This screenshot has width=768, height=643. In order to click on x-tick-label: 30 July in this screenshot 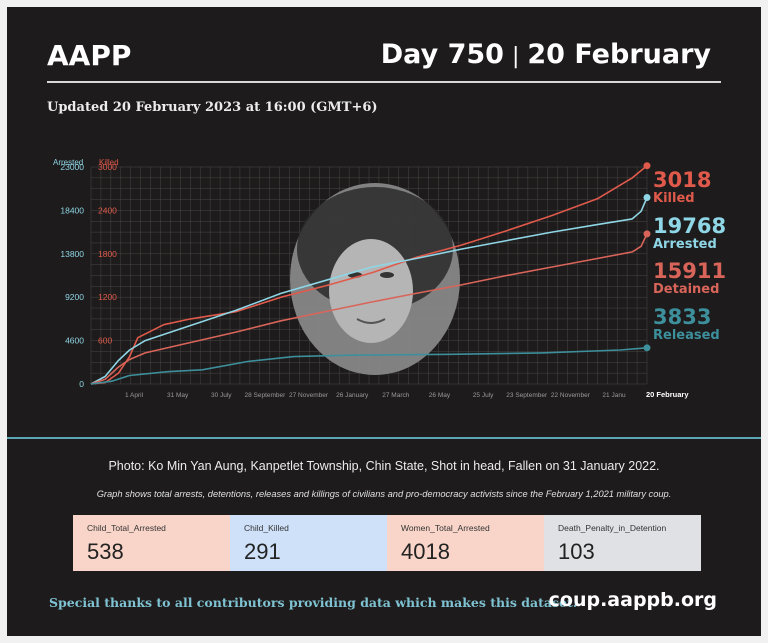, I will do `click(221, 395)`.